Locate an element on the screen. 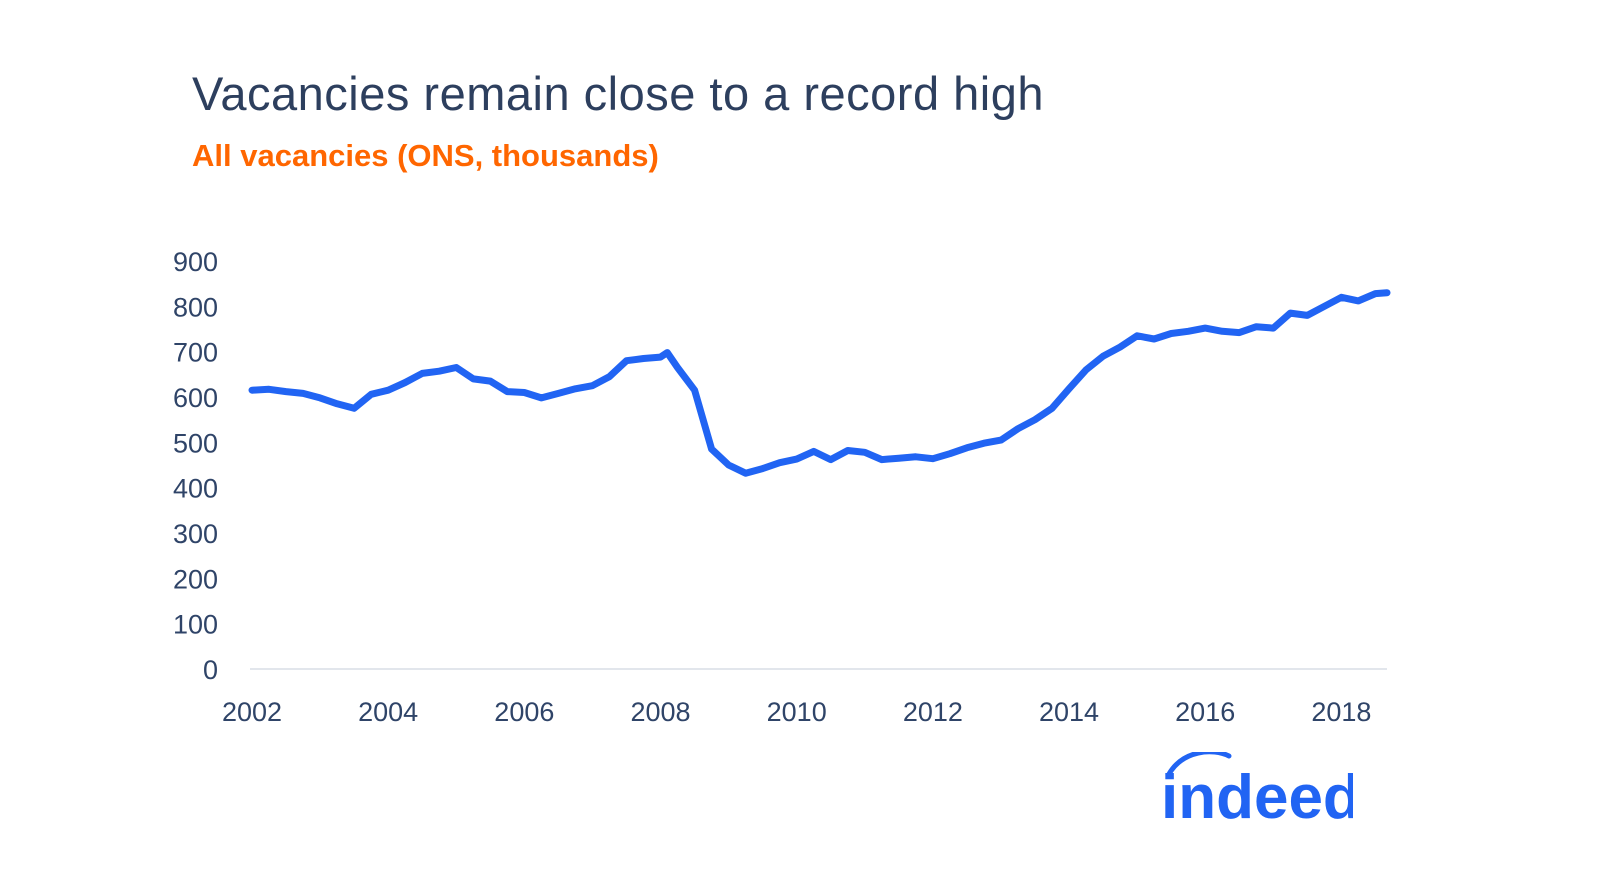 The height and width of the screenshot is (872, 1600). y-tick-label: 800 is located at coordinates (195, 307).